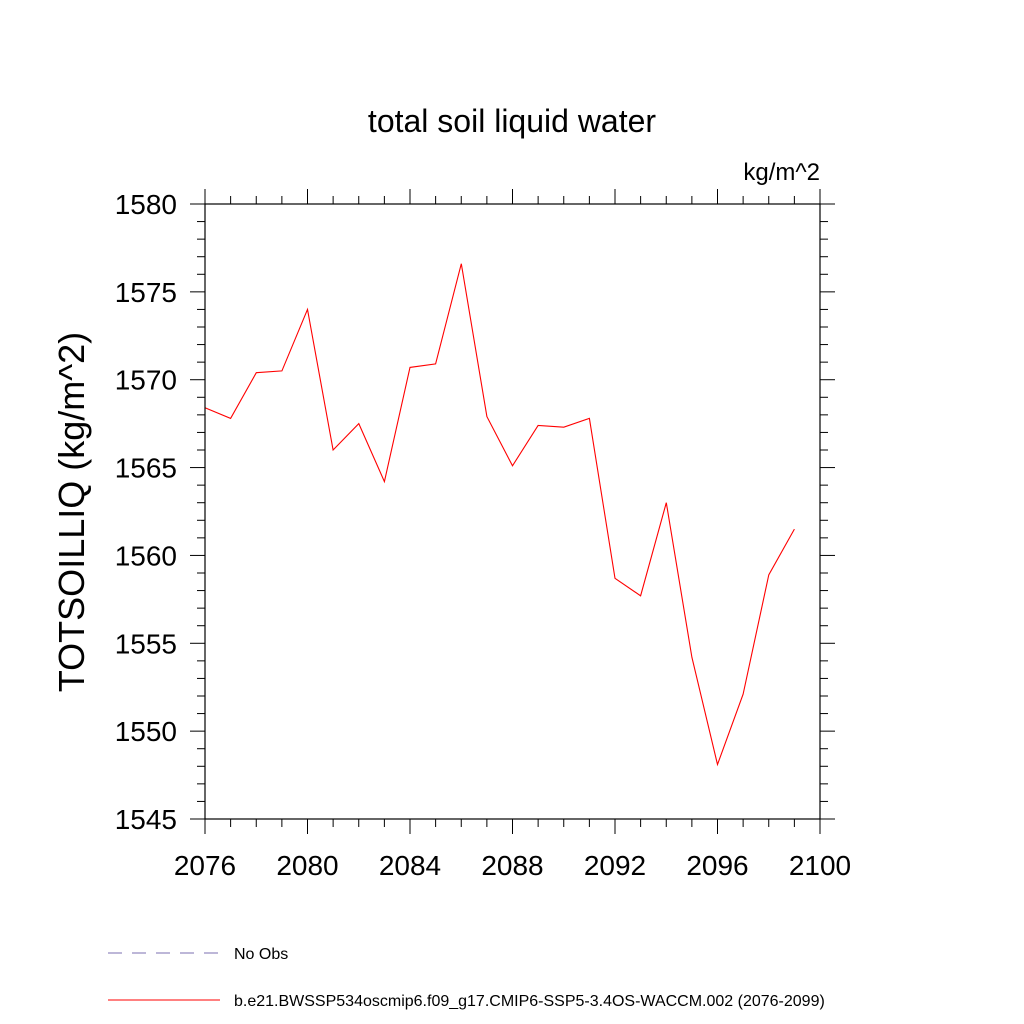  What do you see at coordinates (146, 731) in the screenshot?
I see `y-tick-label: 1550` at bounding box center [146, 731].